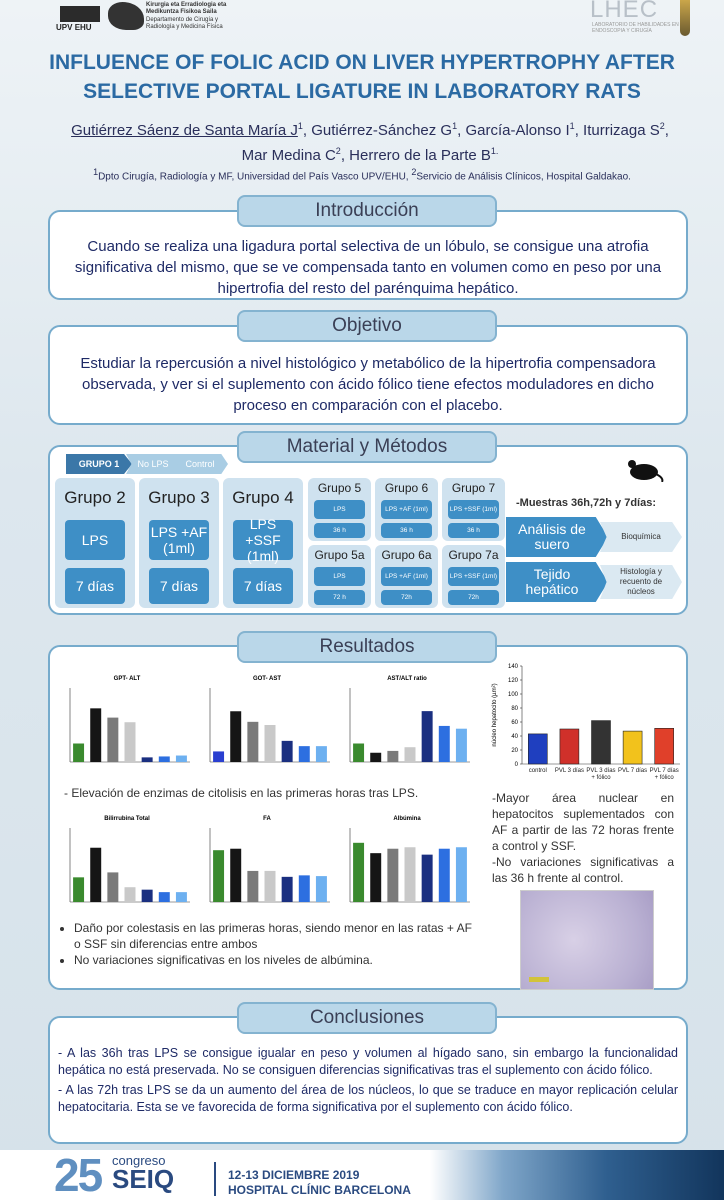 The width and height of the screenshot is (724, 1200). Describe the element at coordinates (129, 719) in the screenshot. I see `mini-chart: GPT- ALT` at that location.